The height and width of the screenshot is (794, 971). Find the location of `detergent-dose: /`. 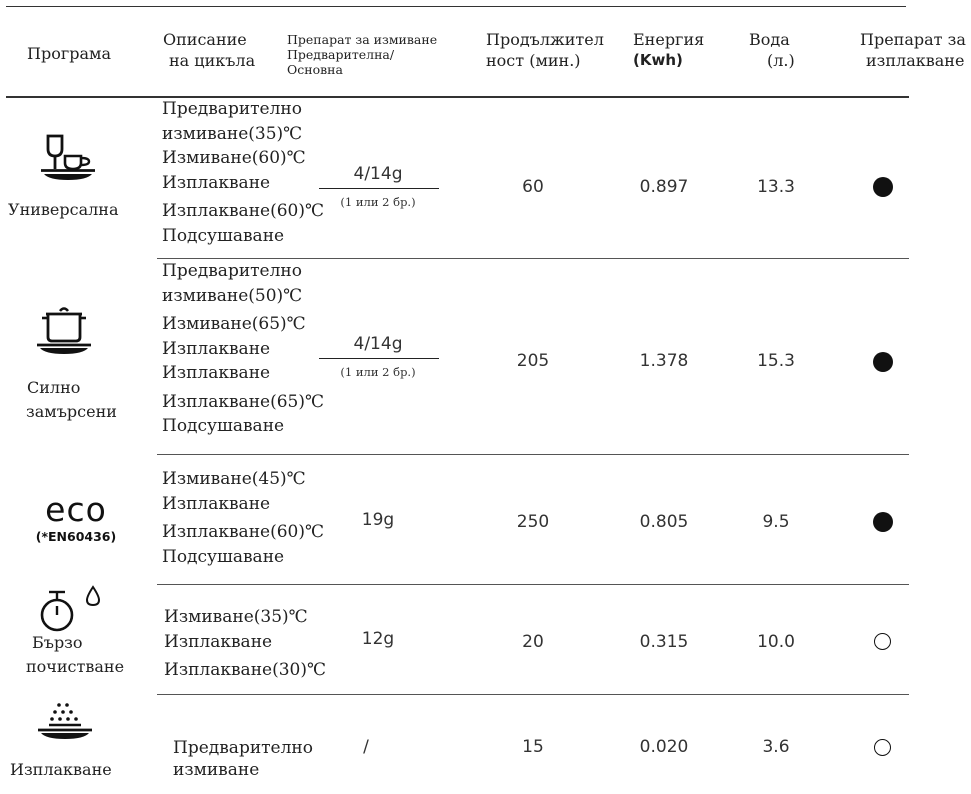

detergent-dose: / is located at coordinates (366, 747).